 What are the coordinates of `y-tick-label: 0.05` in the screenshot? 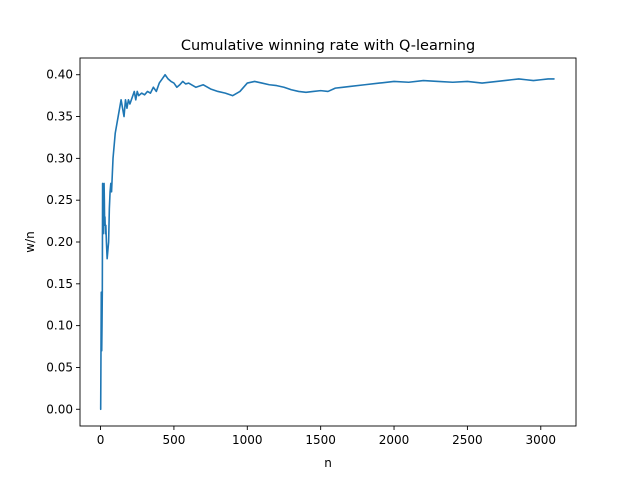 It's located at (59, 367).